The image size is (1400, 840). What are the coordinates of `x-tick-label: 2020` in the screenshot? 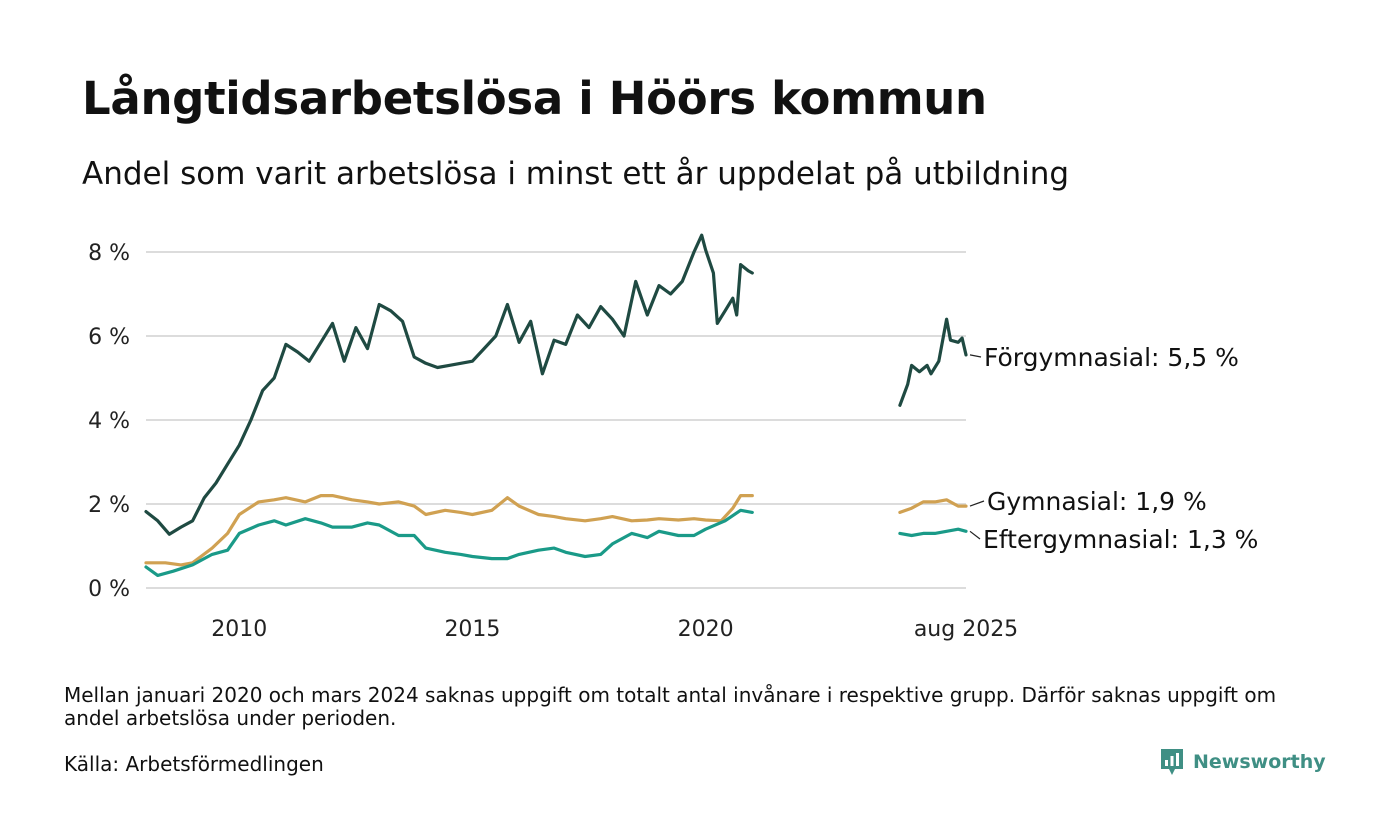 It's located at (706, 629).